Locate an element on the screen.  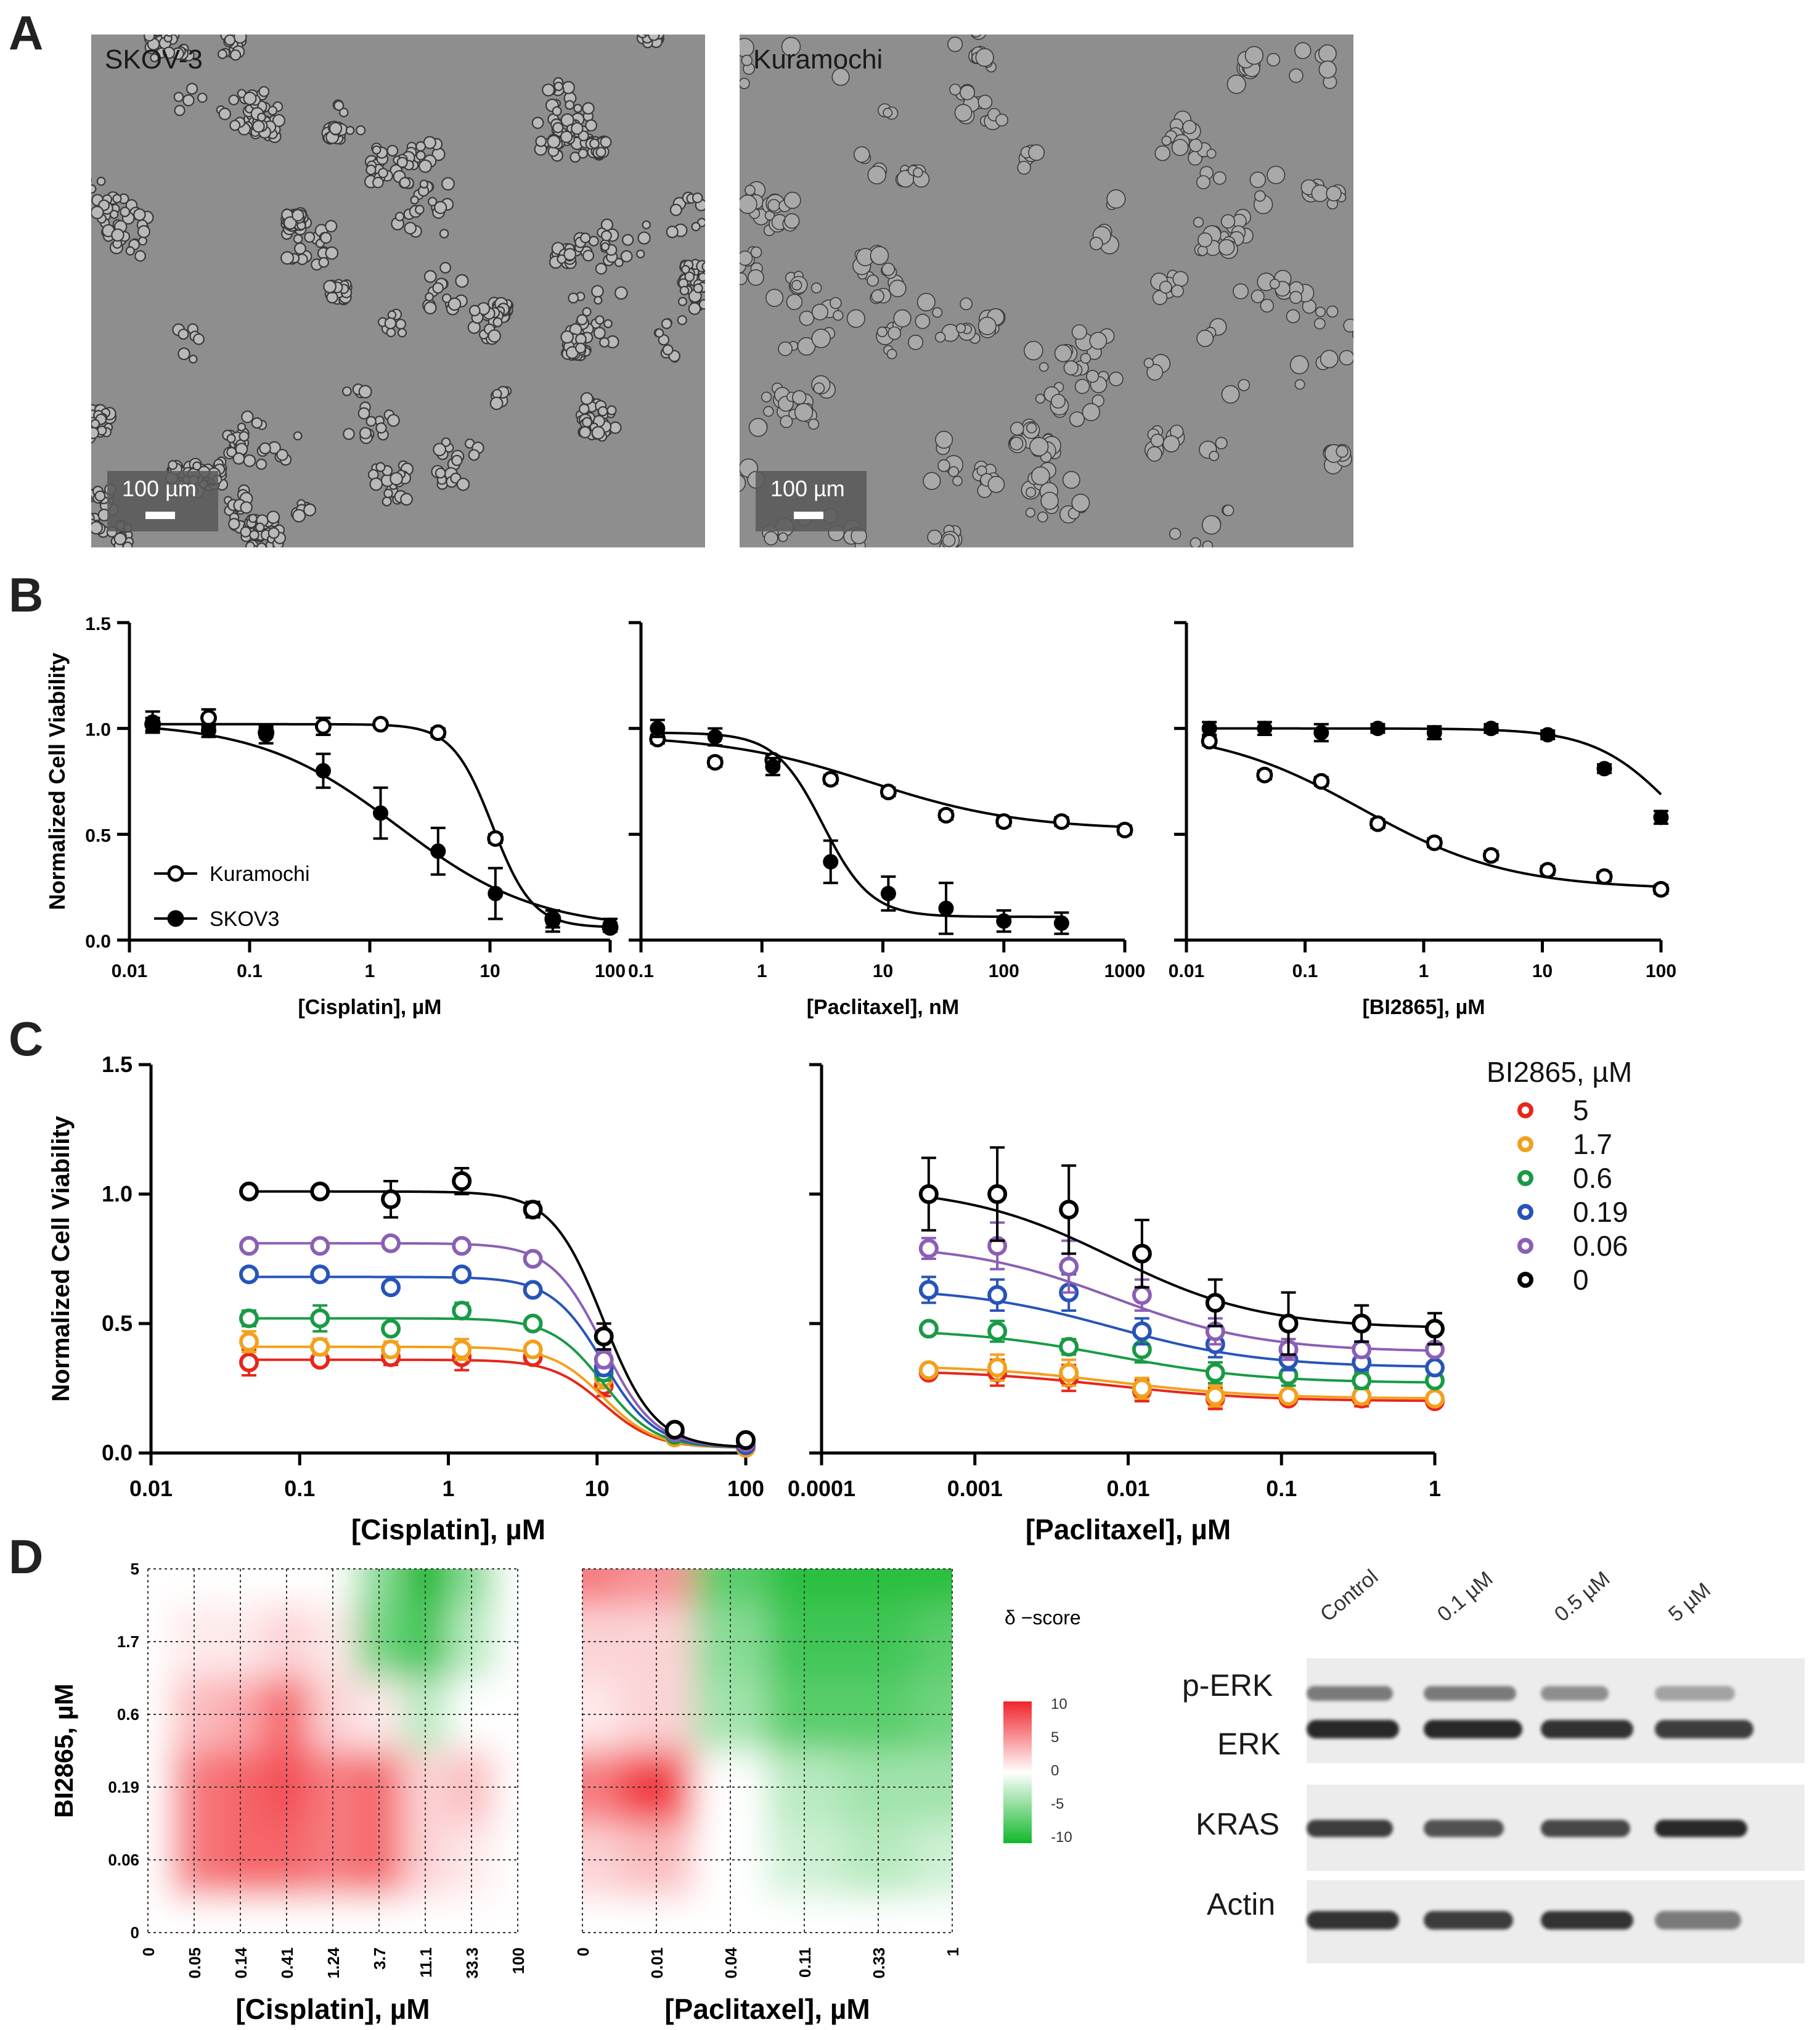
x-tick-label: 0 is located at coordinates (583, 1951).